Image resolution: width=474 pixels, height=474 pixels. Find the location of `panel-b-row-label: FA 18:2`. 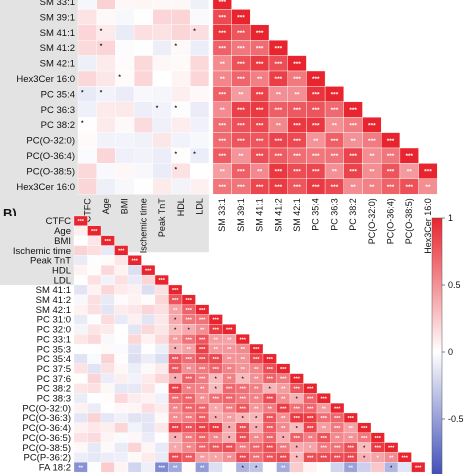

panel-b-row-label: FA 18:2 is located at coordinates (55, 467).